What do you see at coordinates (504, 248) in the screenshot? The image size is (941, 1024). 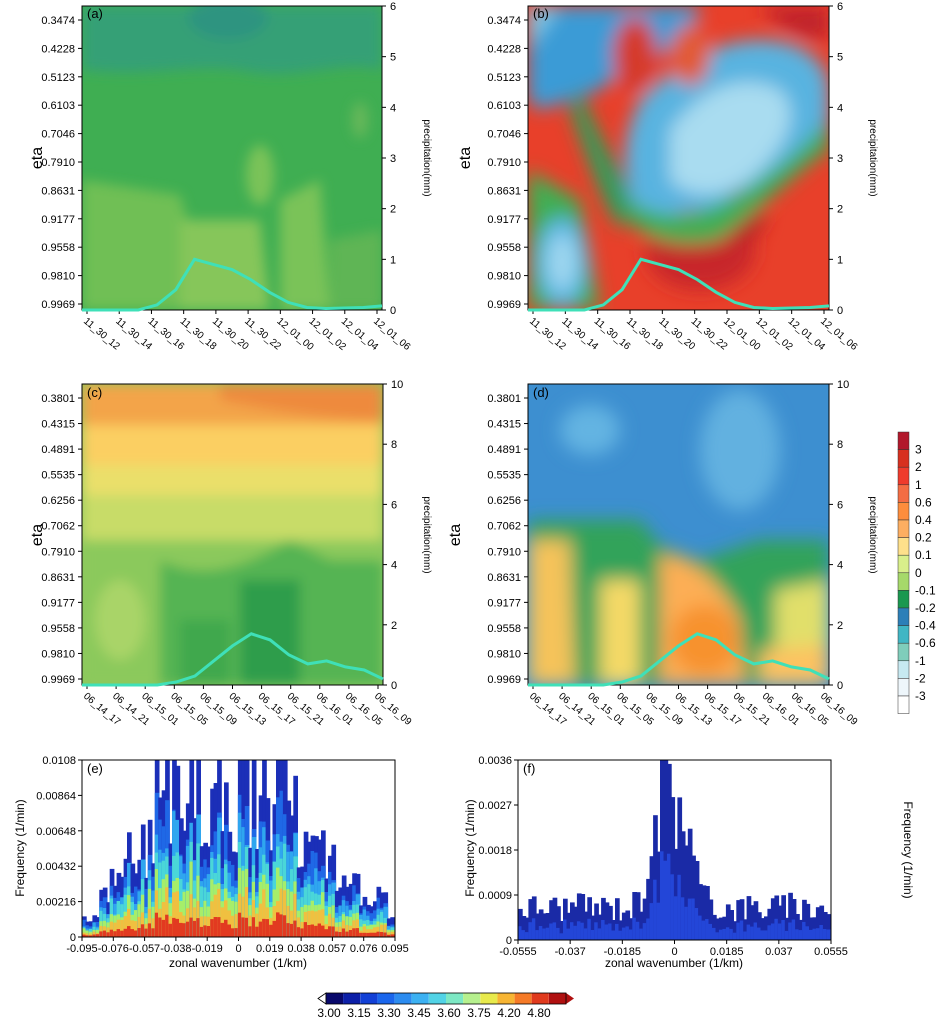 I see `ytick-label: 0.9558` at bounding box center [504, 248].